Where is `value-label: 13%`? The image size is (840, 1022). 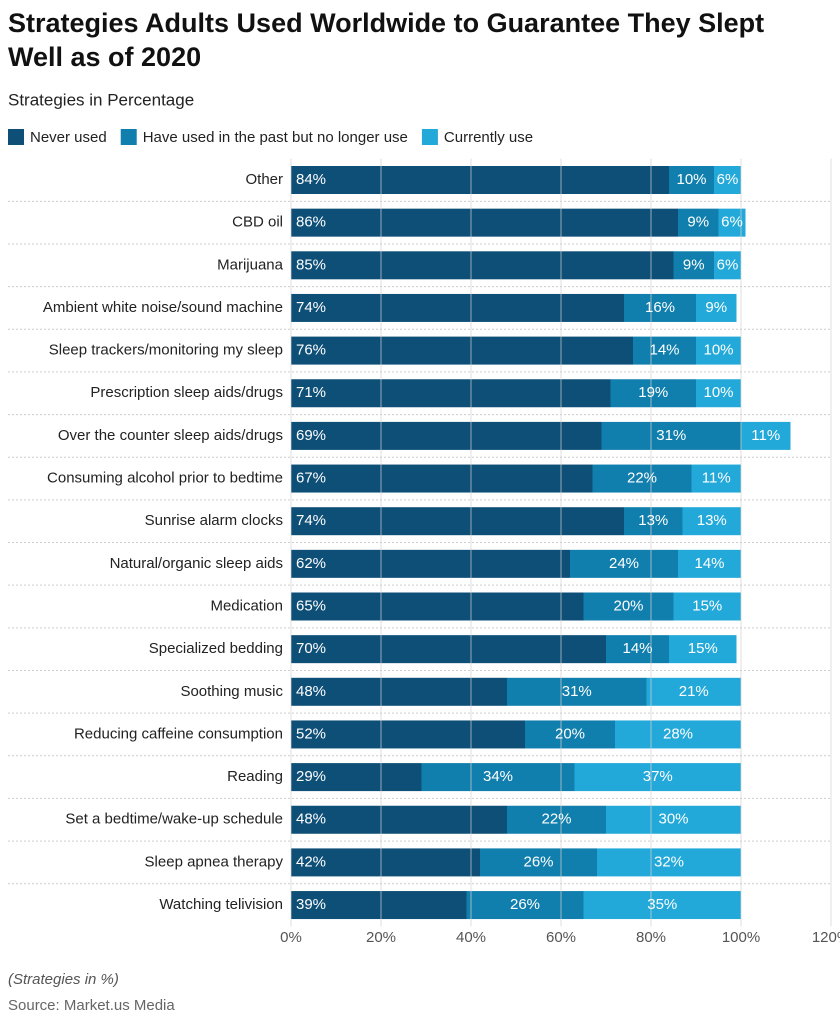 value-label: 13% is located at coordinates (712, 520).